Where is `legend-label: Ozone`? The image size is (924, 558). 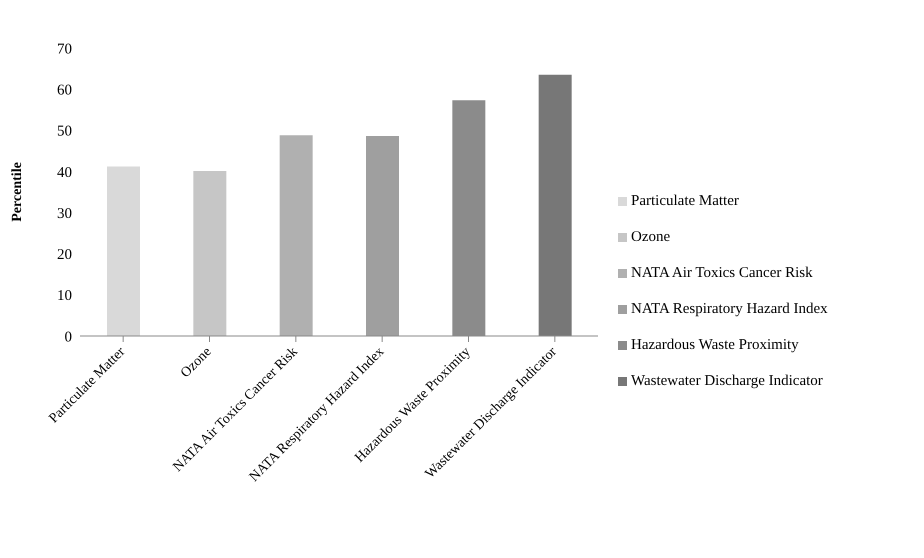 legend-label: Ozone is located at coordinates (650, 237).